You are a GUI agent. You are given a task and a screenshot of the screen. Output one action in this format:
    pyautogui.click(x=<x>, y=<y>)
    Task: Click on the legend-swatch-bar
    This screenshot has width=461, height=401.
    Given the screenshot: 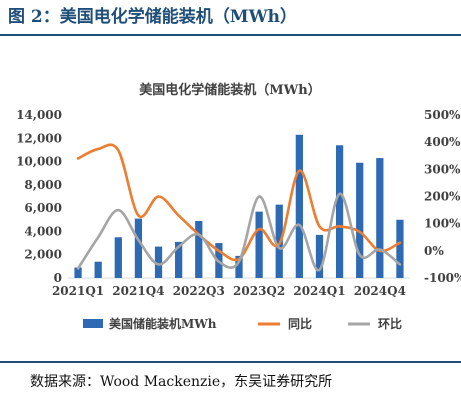 What is the action you would take?
    pyautogui.click(x=93, y=323)
    